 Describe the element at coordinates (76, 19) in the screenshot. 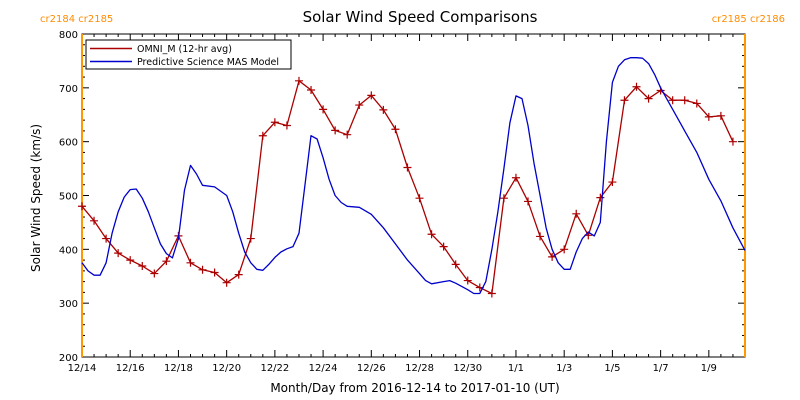

I see `carrington-label-left: cr2184 cr2185` at that location.